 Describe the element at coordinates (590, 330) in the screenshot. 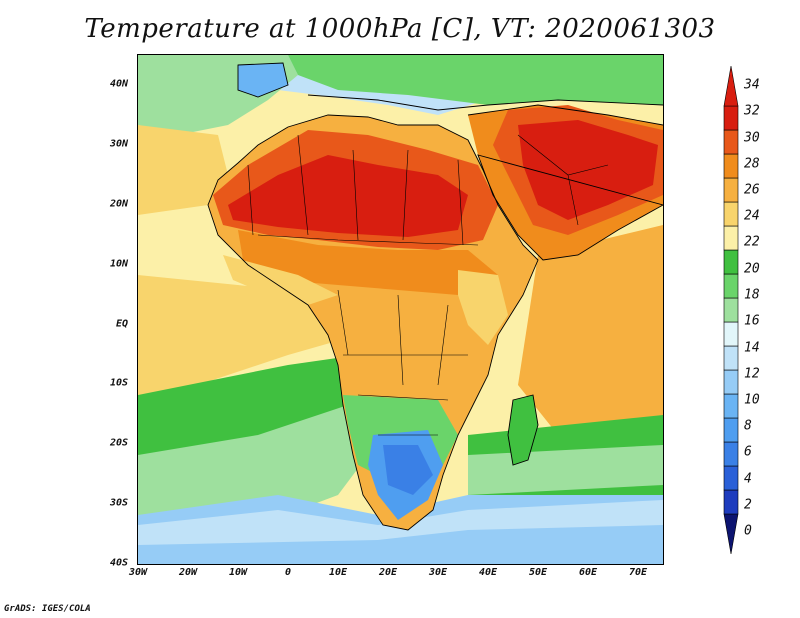

I see `ocean-band-indian-warm` at that location.